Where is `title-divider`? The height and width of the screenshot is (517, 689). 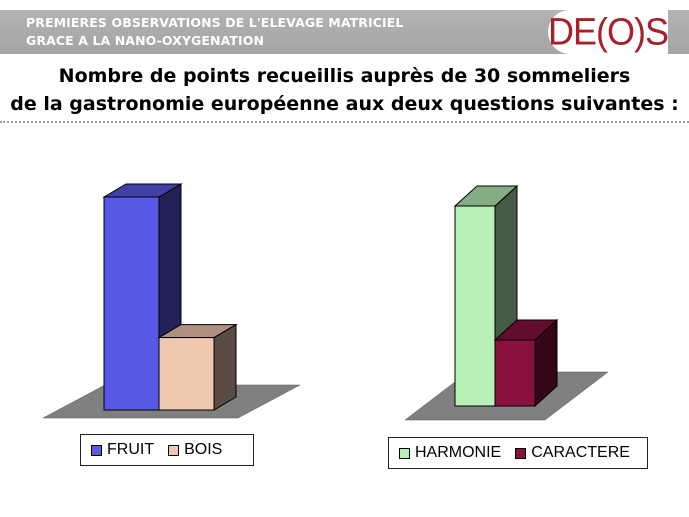
title-divider is located at coordinates (344, 122).